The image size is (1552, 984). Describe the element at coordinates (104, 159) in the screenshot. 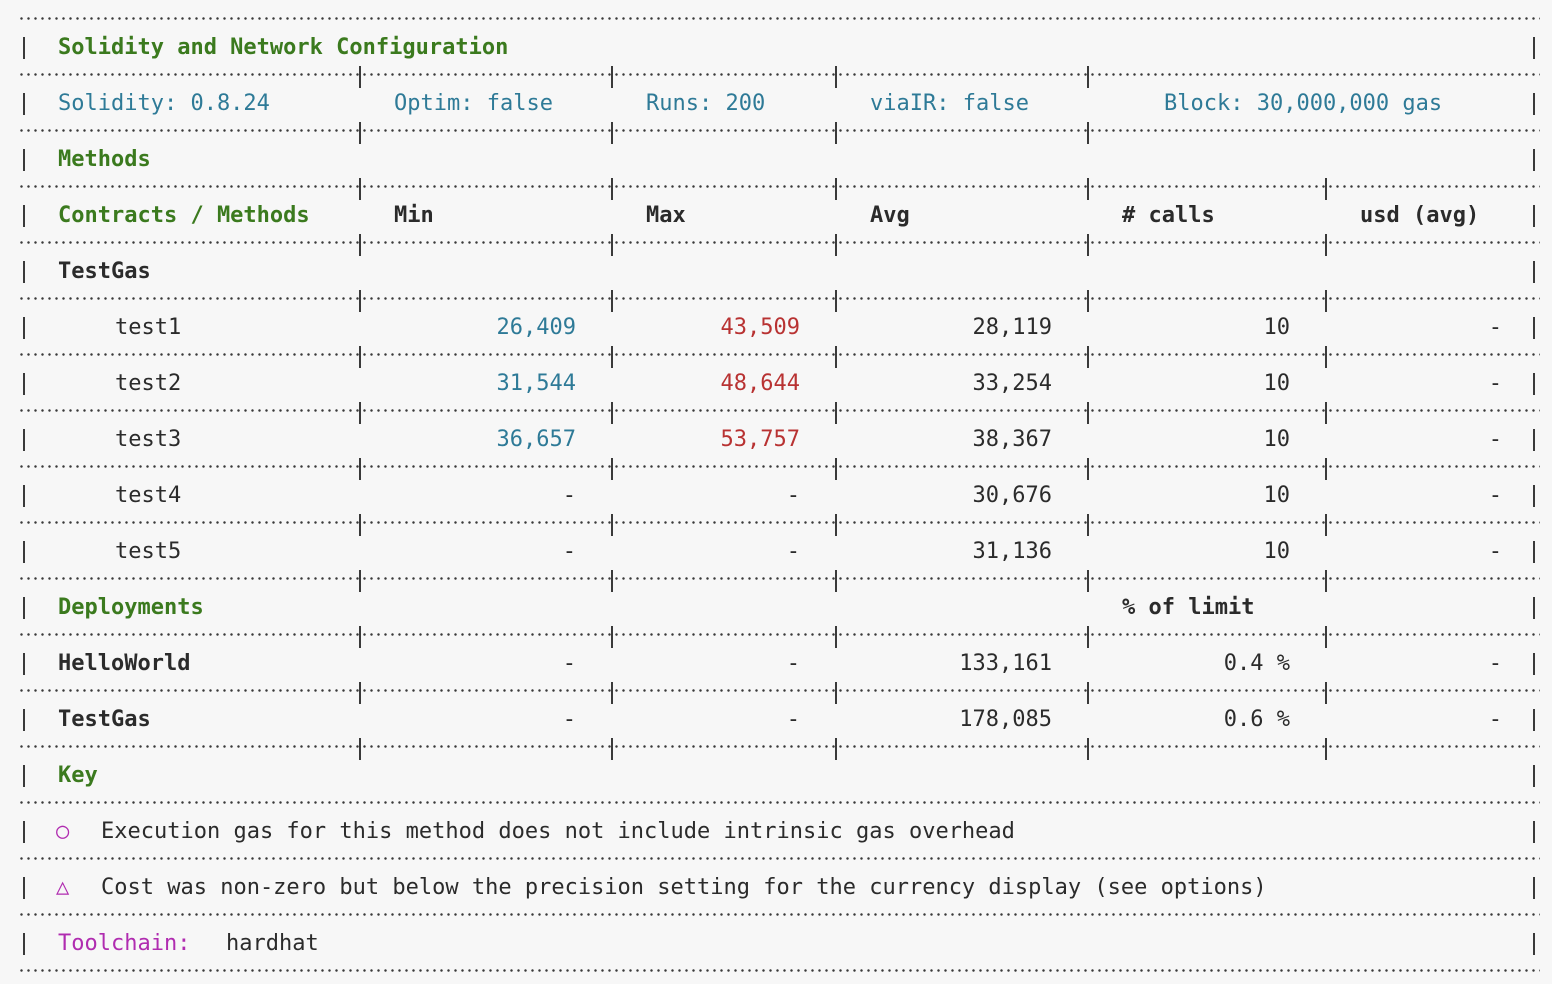

I see `methods-title: Methods` at that location.